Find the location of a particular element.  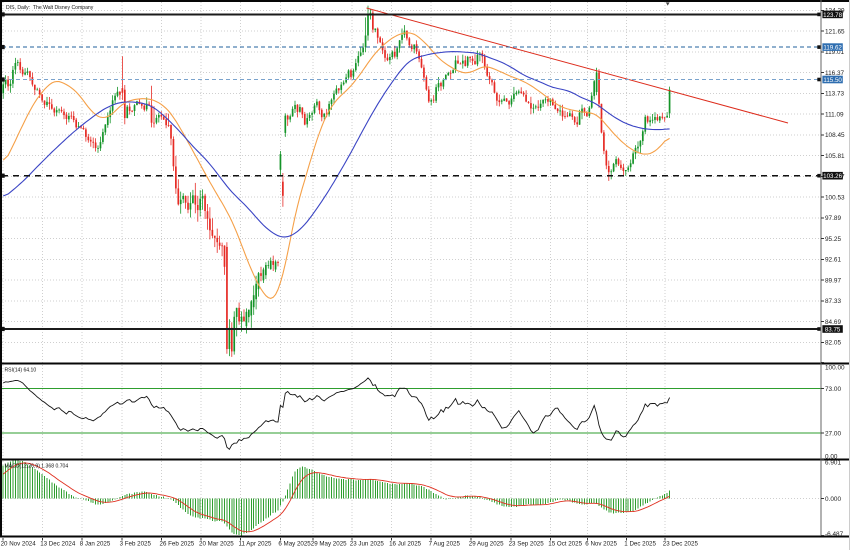

svg-text: 20 Mar 2025 is located at coordinates (216, 543).